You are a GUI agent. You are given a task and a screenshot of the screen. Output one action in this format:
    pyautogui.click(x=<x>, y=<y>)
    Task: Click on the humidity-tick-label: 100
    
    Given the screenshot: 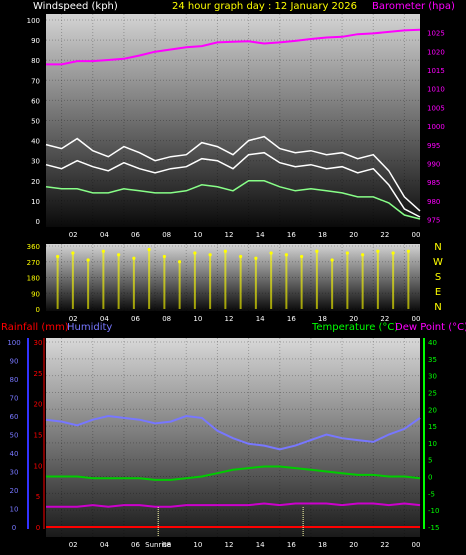 What is the action you would take?
    pyautogui.click(x=13, y=343)
    